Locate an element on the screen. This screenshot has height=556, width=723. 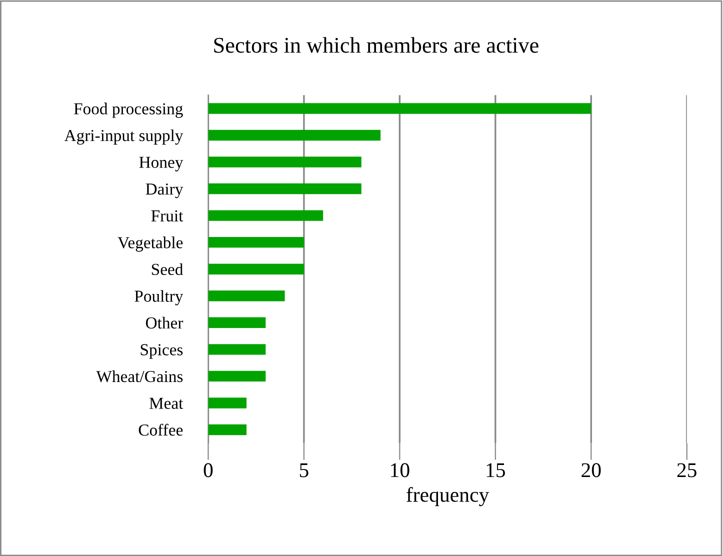
y-tick-label: Seed is located at coordinates (168, 269).